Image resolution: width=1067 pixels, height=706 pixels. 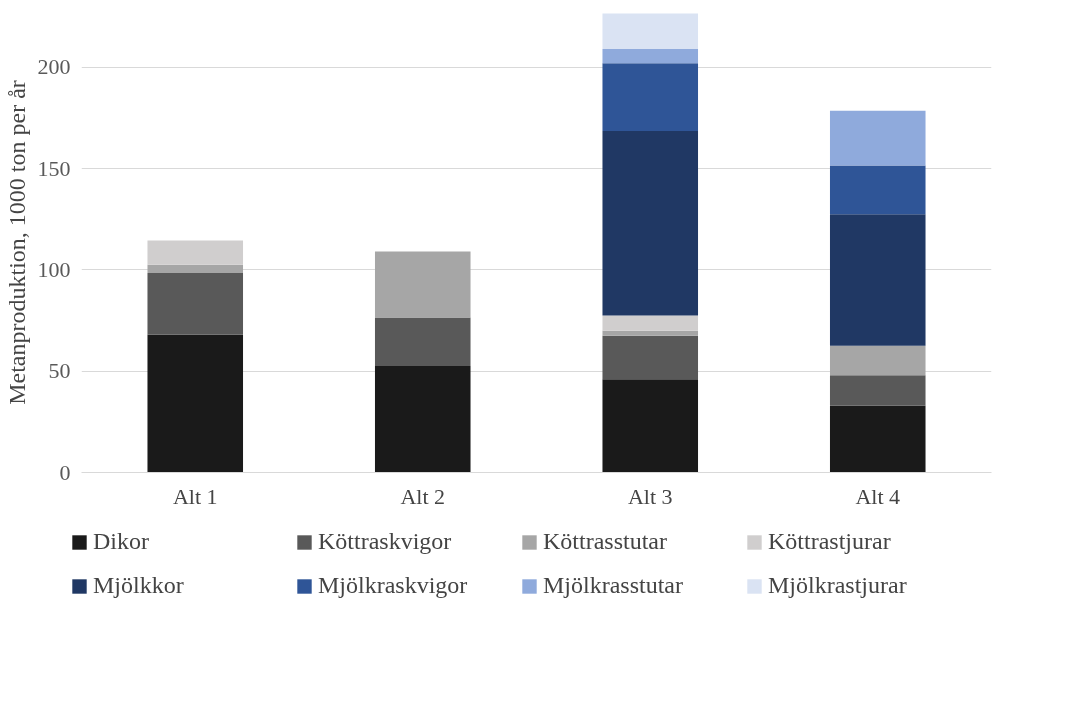 I want to click on y-tick-label: 200, so click(x=54, y=67).